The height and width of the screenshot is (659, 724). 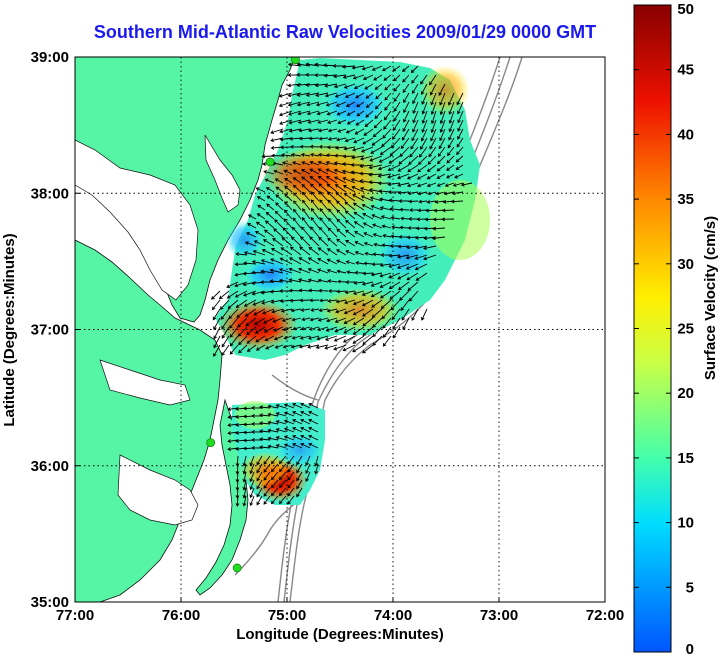 What do you see at coordinates (50, 193) in the screenshot?
I see `y-tick-label: 38:00` at bounding box center [50, 193].